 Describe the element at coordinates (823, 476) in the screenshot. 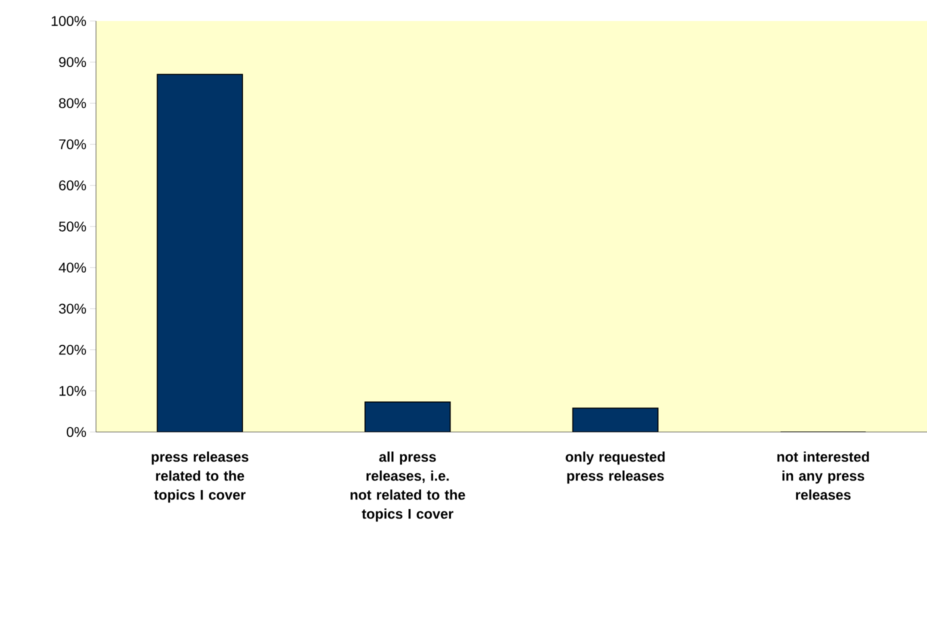

I see `x-tick-label: not interested in any press releases` at that location.